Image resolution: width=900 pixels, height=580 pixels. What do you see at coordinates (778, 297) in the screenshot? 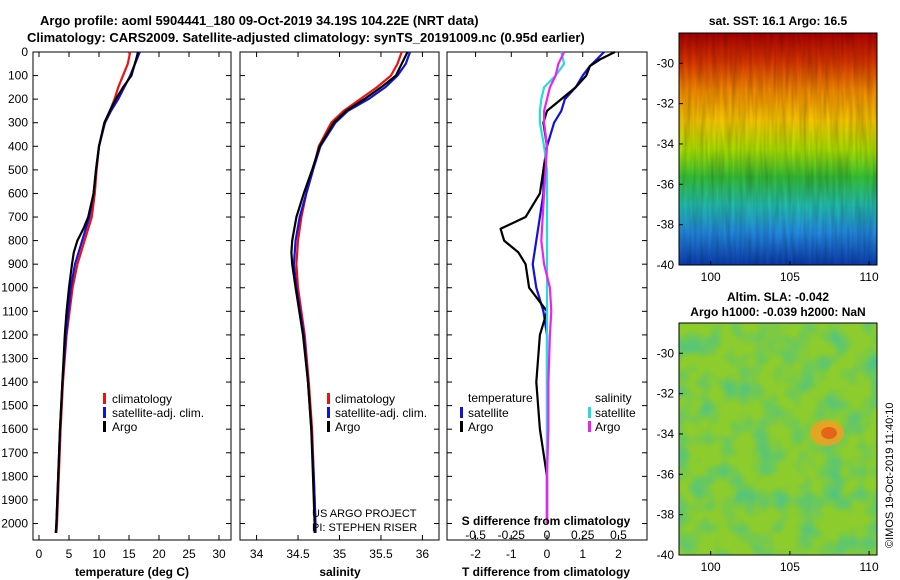
I see `sla-map-title-1: Altim. SLA: -0.042` at bounding box center [778, 297].